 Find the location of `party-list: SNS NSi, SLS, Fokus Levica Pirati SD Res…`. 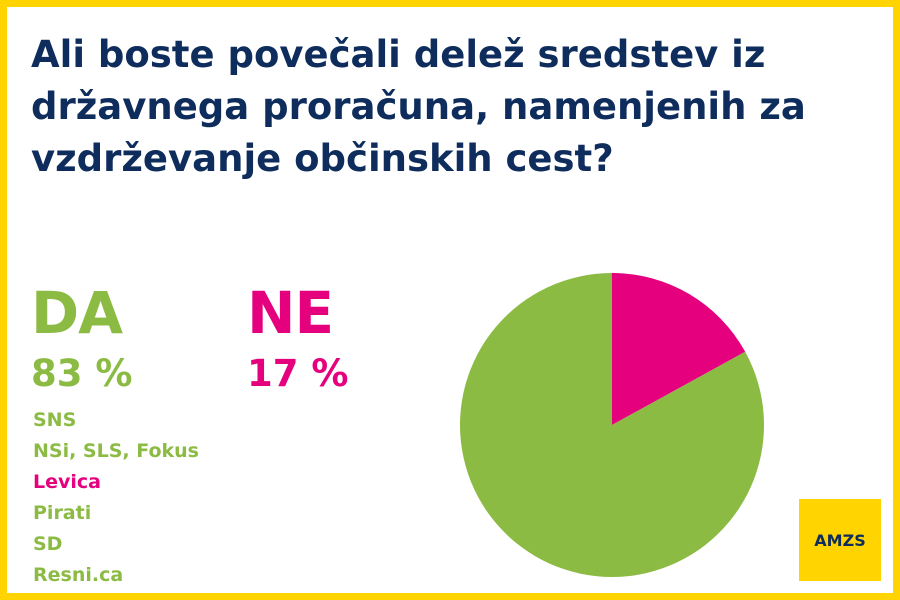

party-list: SNS NSi, SLS, Fokus Levica Pirati SD Res… is located at coordinates (116, 498).